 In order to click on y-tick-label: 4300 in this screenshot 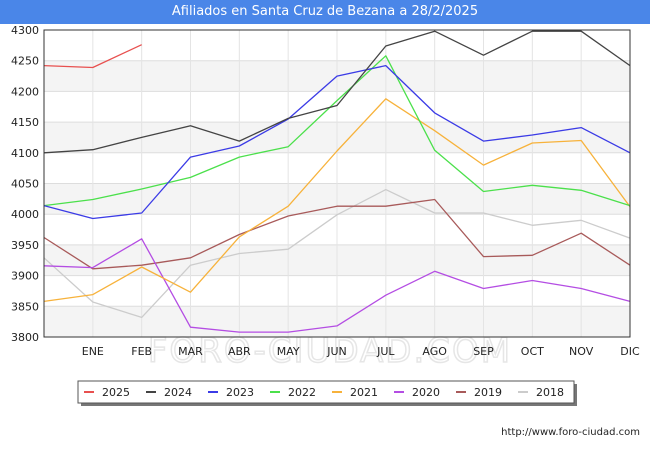, I will do `click(25, 30)`.